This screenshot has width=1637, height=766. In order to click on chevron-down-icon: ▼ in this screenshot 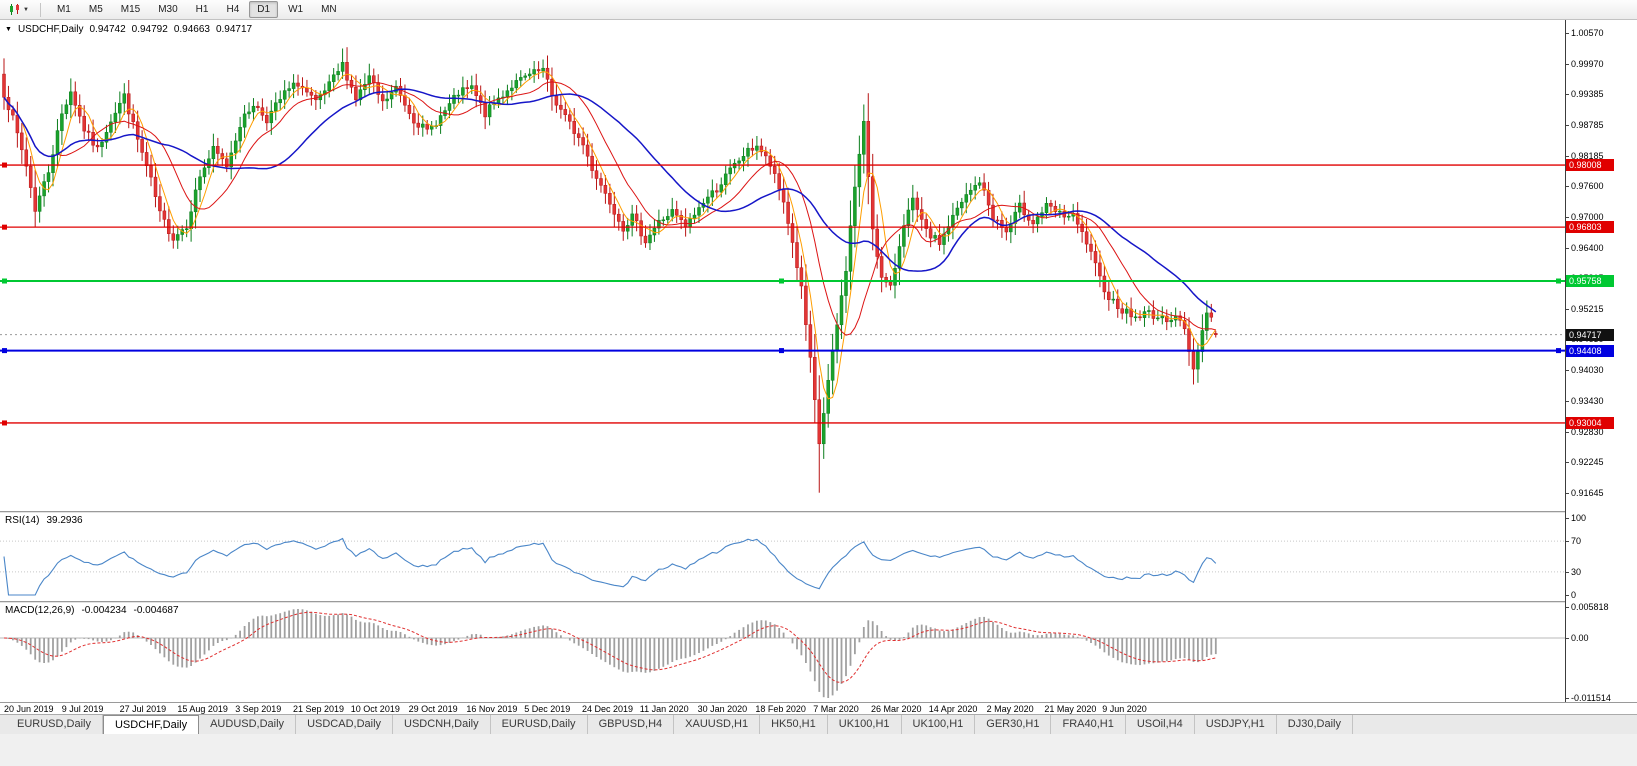, I will do `click(26, 9)`.